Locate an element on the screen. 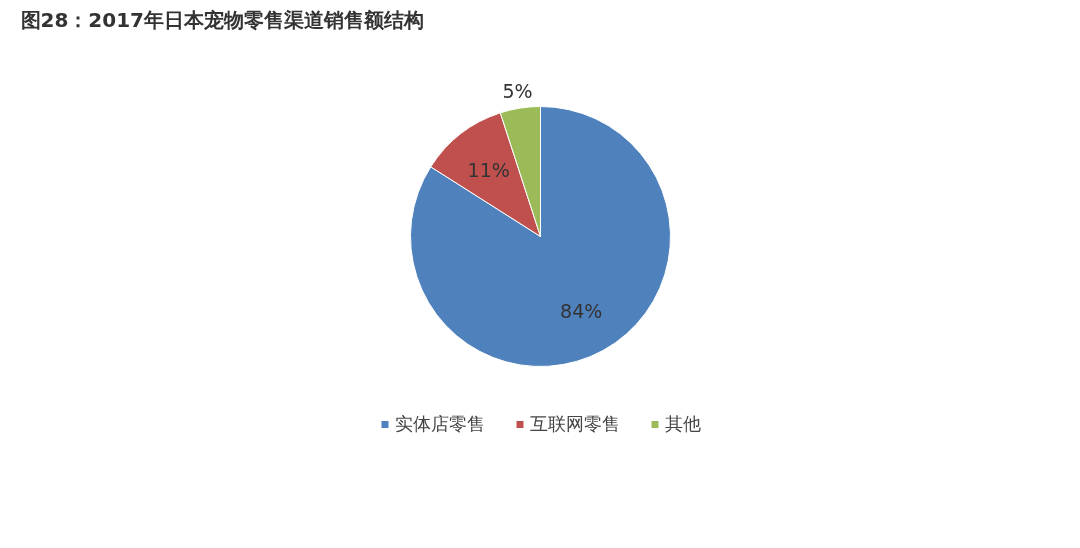  data-label: 5% is located at coordinates (517, 91).